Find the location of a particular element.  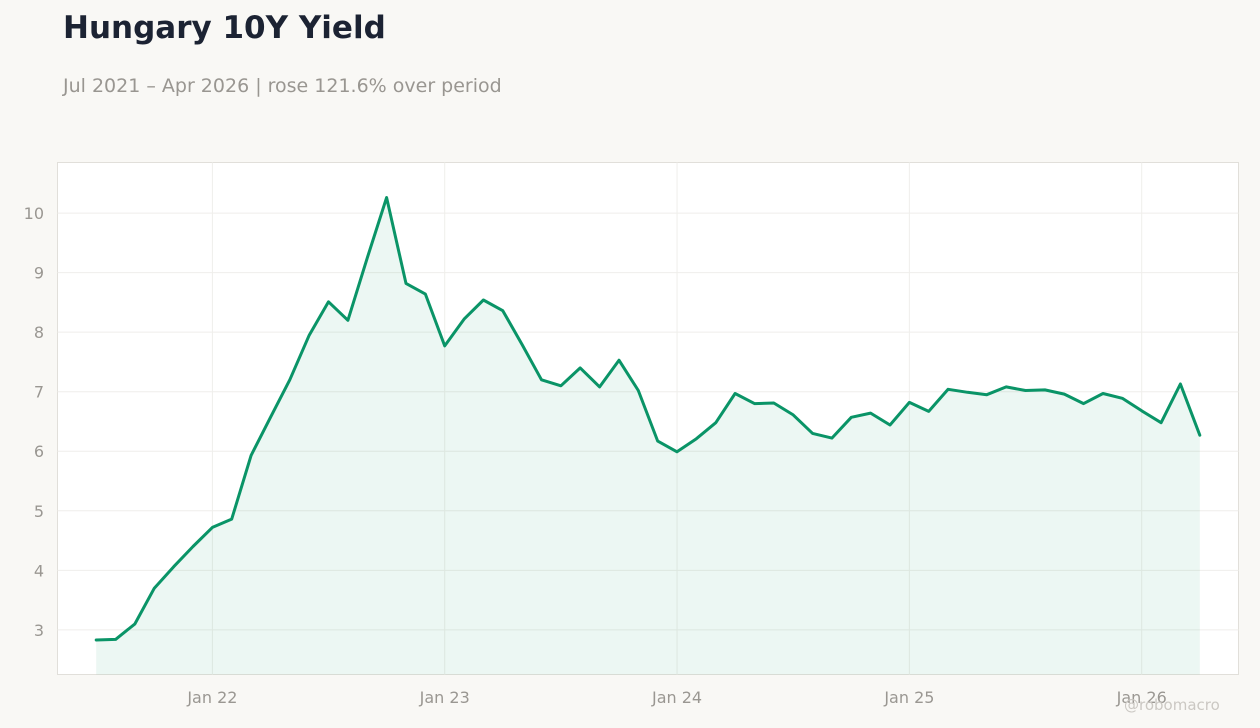

y-tick-label: 6 is located at coordinates (39, 451).